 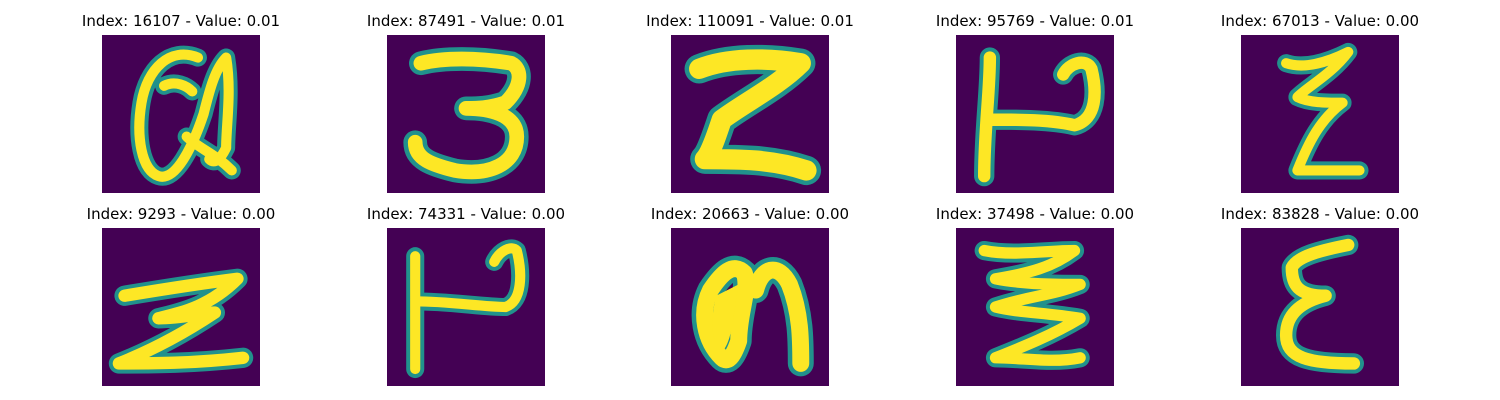 What do you see at coordinates (750, 214) in the screenshot?
I see `panel-title: Index: 20663 - Value: 0.00` at bounding box center [750, 214].